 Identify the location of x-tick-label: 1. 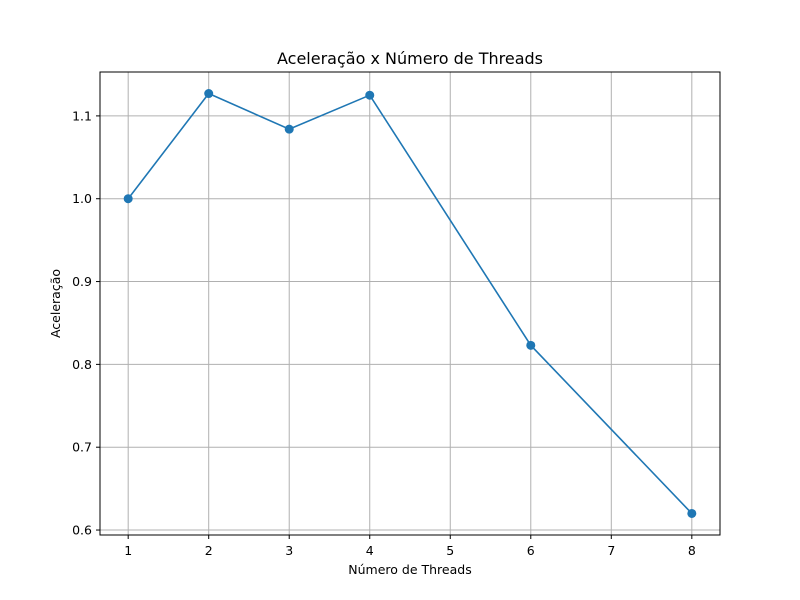
(128, 550).